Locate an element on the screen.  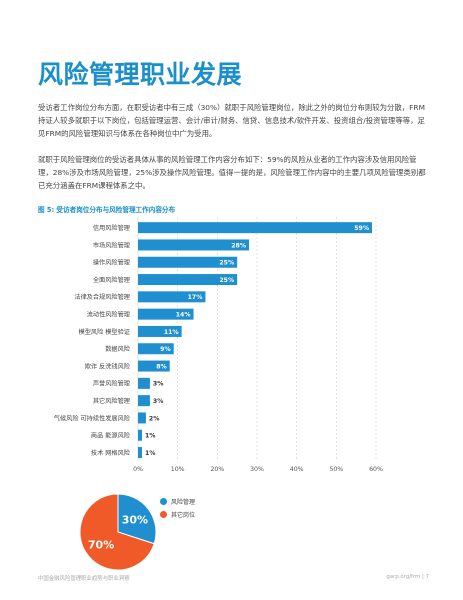
x-tick-label: 50% is located at coordinates (336, 469).